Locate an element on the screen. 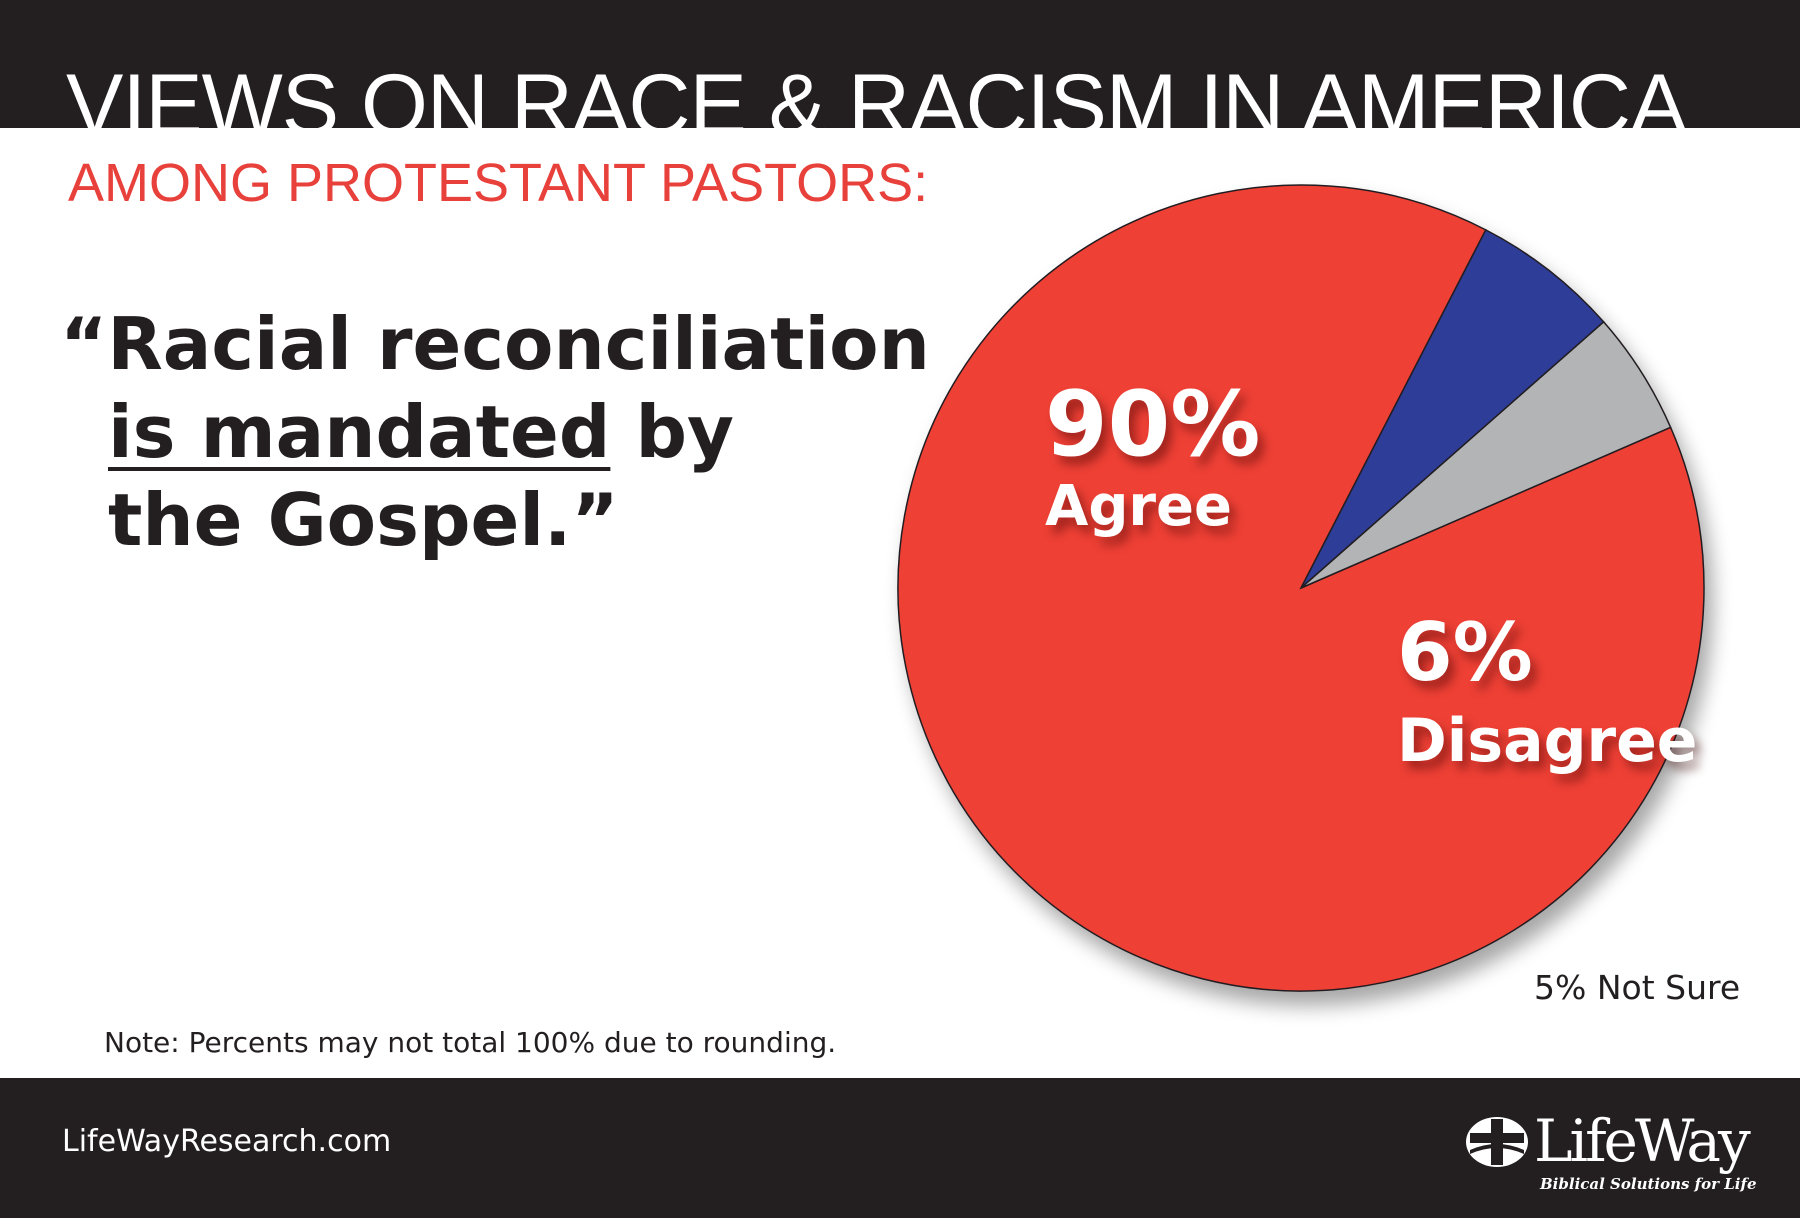 The width and height of the screenshot is (1800, 1218). statement-line-2: is mandated by is located at coordinates (510, 432).